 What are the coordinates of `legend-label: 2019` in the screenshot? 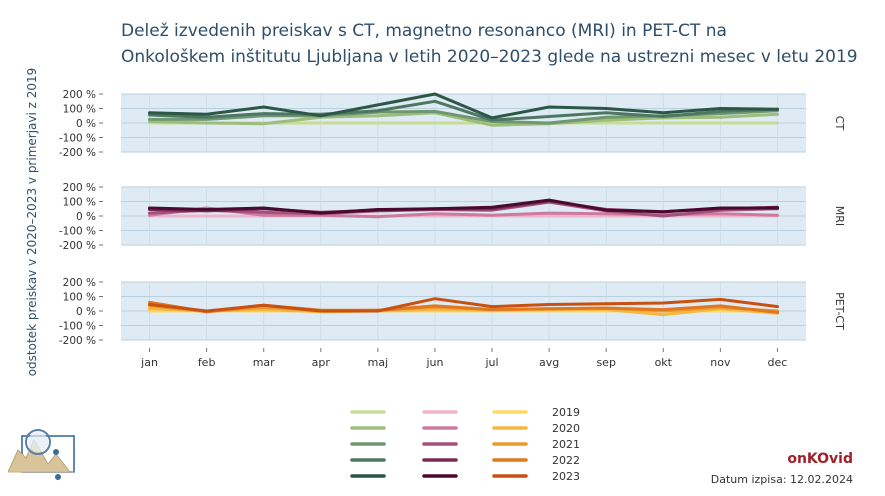 It's located at (566, 412).